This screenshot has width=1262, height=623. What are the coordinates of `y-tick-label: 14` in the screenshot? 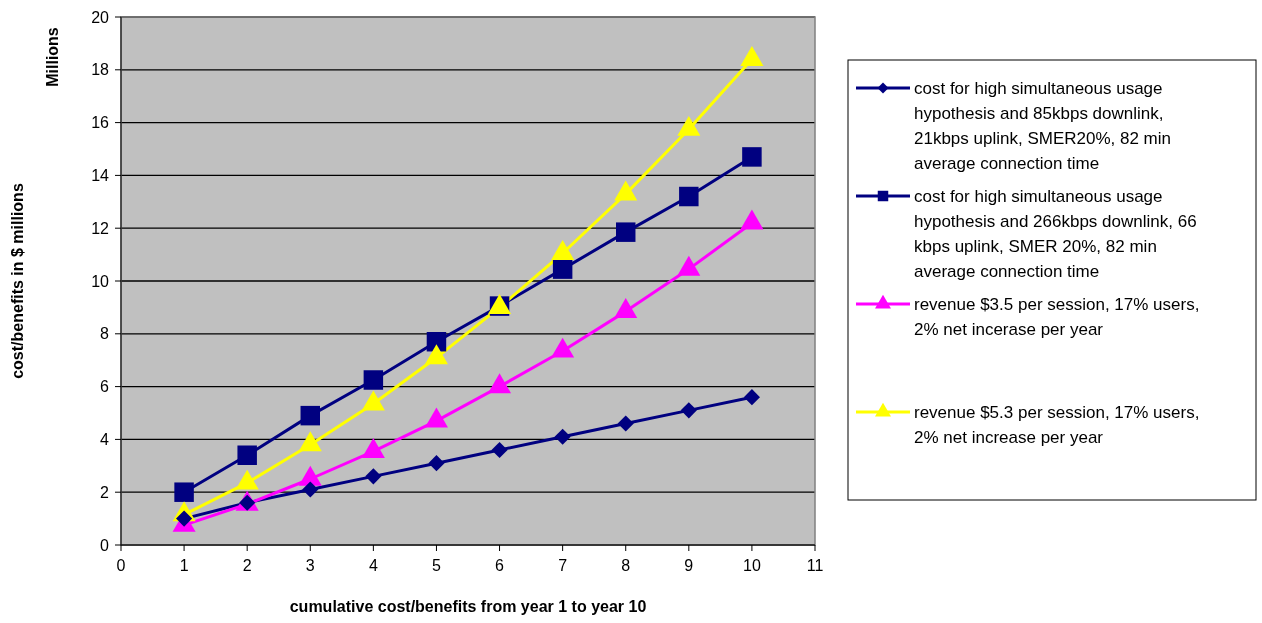 It's located at (100, 175).